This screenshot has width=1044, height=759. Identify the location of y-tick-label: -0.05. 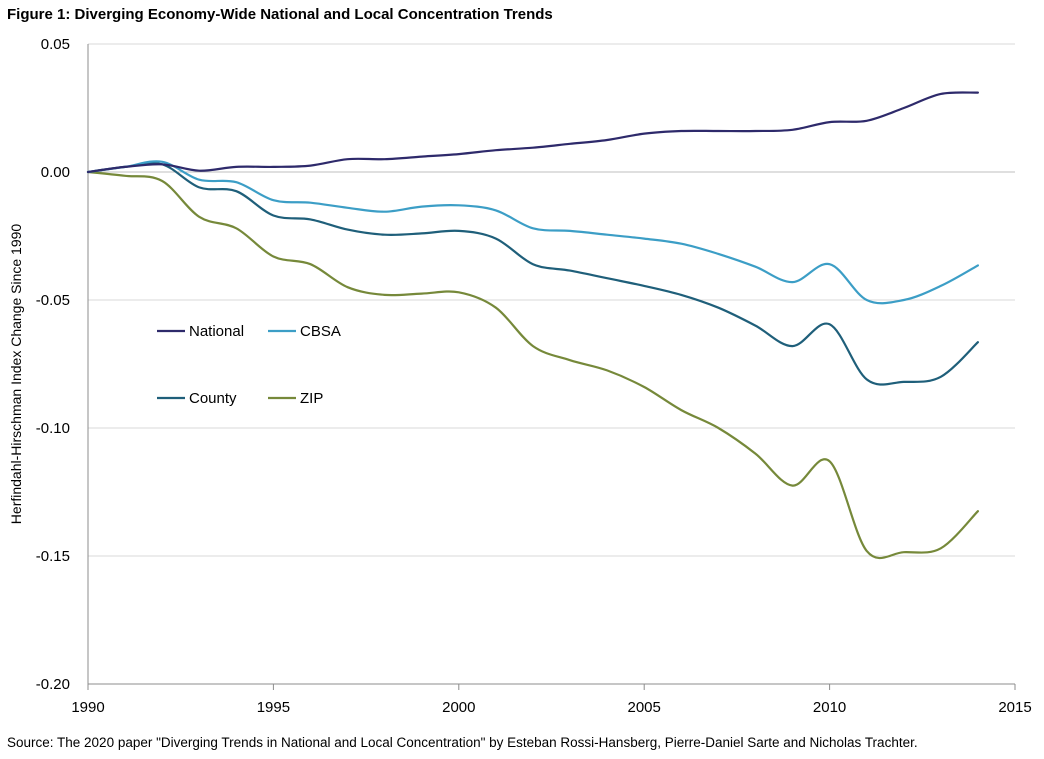
(53, 300).